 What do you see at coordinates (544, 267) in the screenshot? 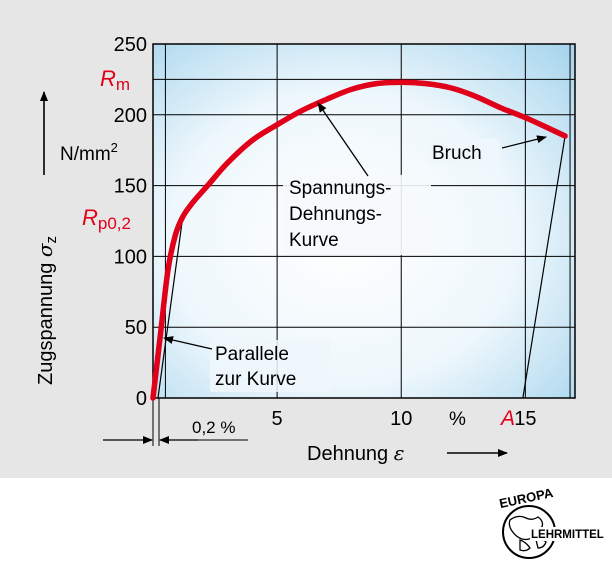
I see `break-line` at bounding box center [544, 267].